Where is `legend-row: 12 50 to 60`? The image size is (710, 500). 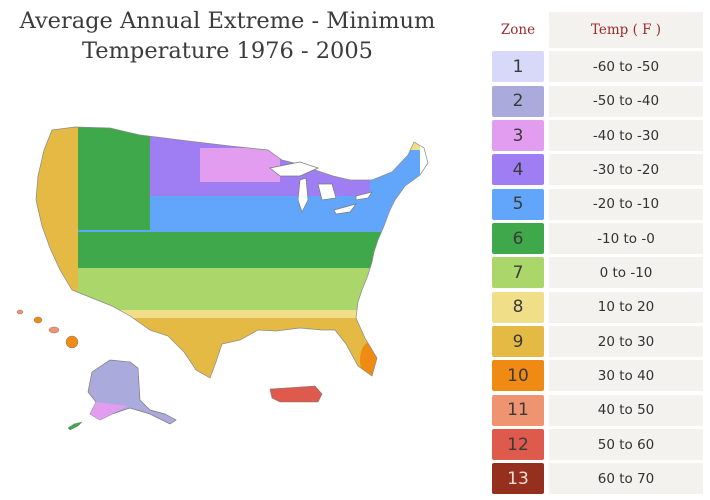
legend-row: 12 50 to 60 is located at coordinates (599, 445).